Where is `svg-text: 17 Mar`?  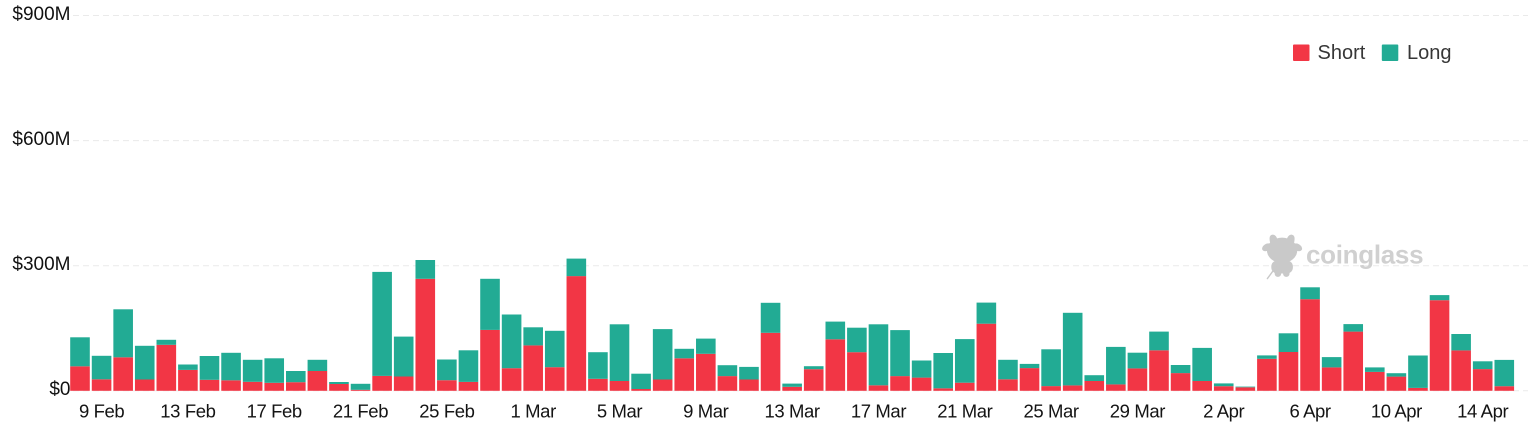 svg-text: 17 Mar is located at coordinates (878, 411).